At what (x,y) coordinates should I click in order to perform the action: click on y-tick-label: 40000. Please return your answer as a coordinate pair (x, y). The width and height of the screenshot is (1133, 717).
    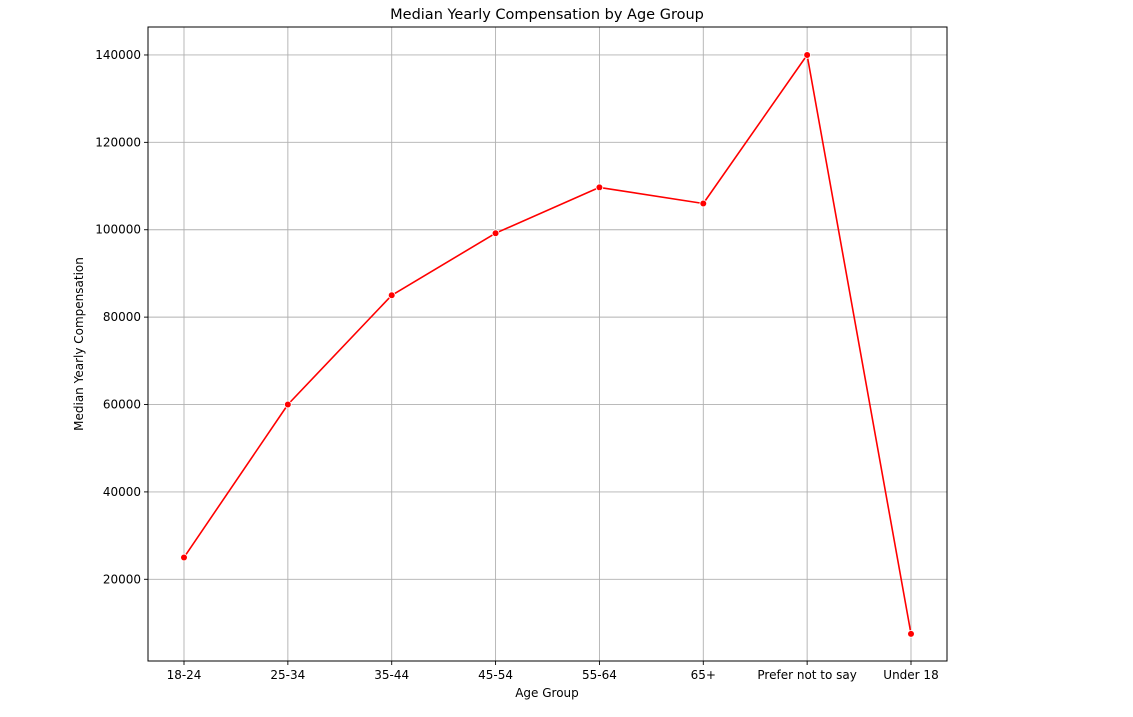
    Looking at the image, I should click on (122, 492).